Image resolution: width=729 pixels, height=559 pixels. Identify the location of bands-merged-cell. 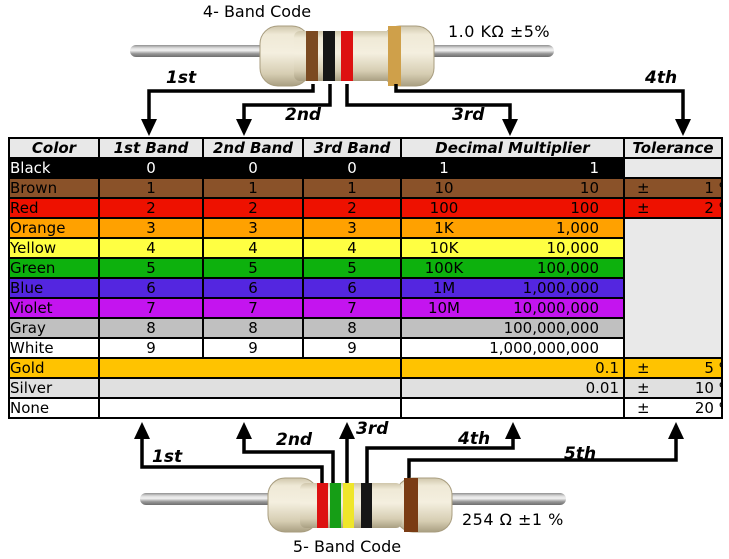
(250, 368).